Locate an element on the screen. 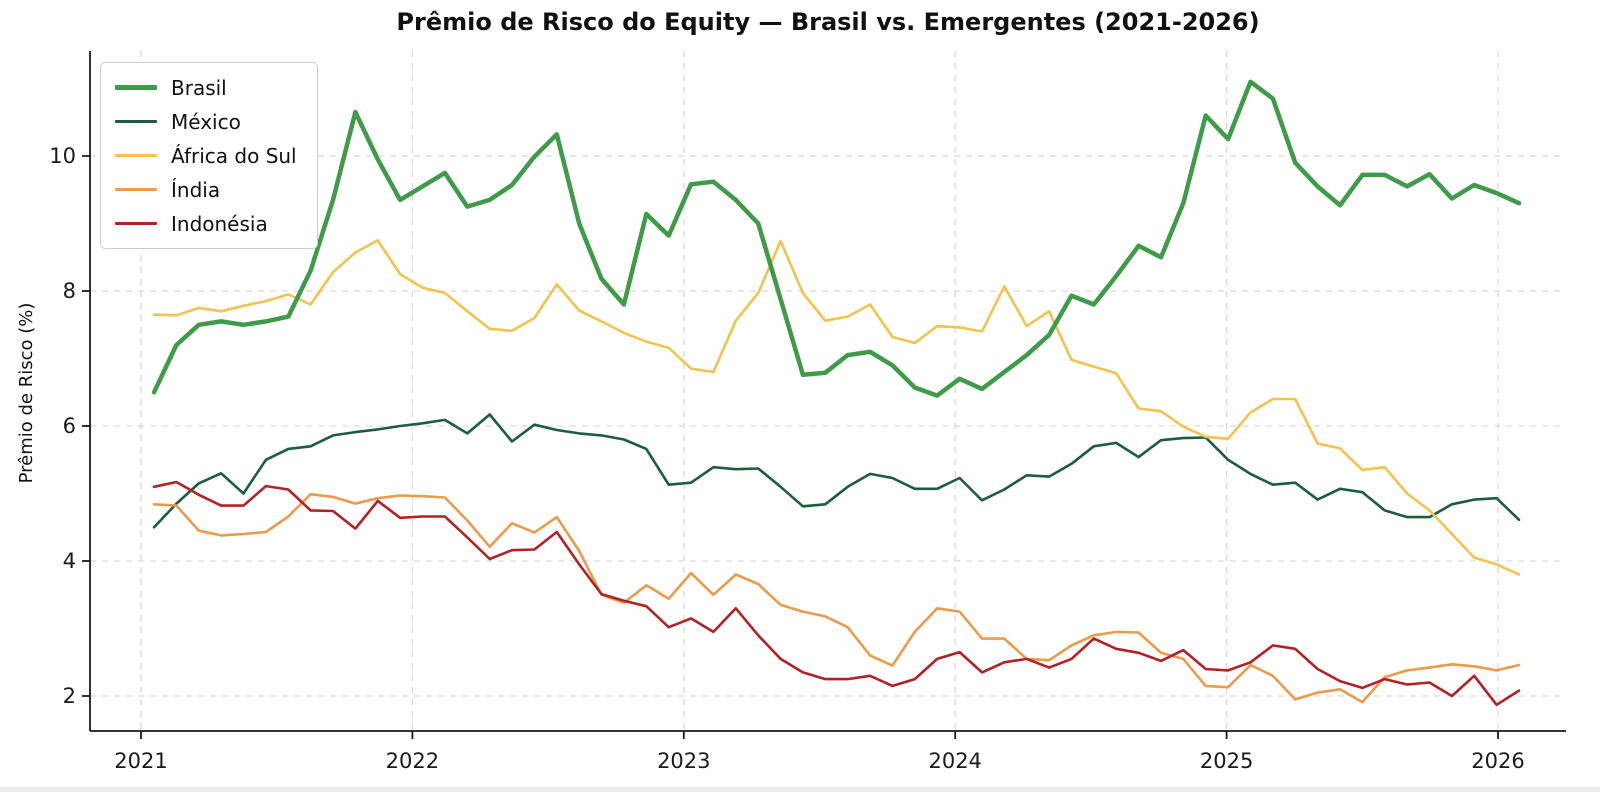 The image size is (1600, 792). y-tick-label-8: 8 is located at coordinates (69, 291).